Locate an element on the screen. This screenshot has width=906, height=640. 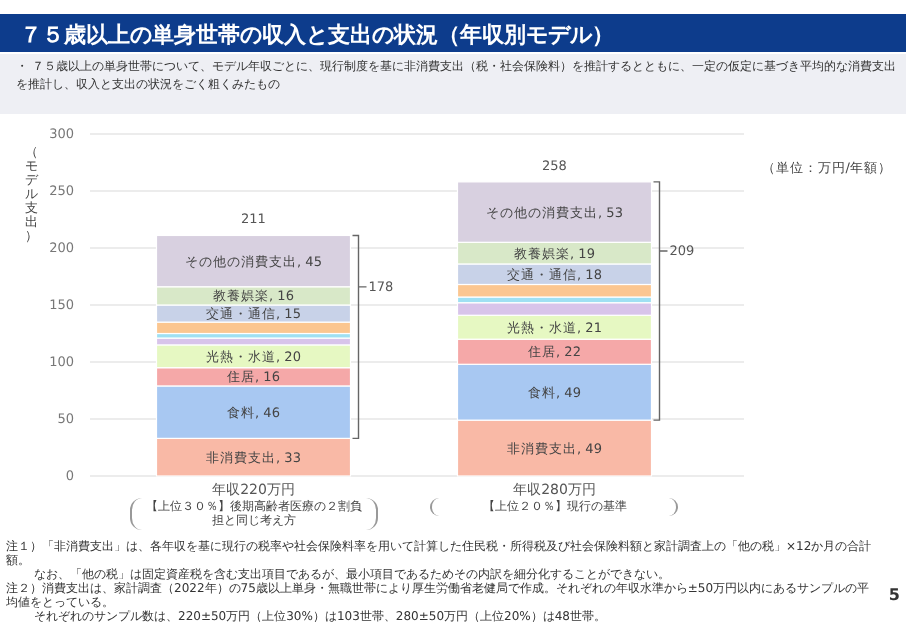
chart-title: ７５歳以上の単身世帯の収入と支出の状況（年収別モデル） is located at coordinates (317, 35).